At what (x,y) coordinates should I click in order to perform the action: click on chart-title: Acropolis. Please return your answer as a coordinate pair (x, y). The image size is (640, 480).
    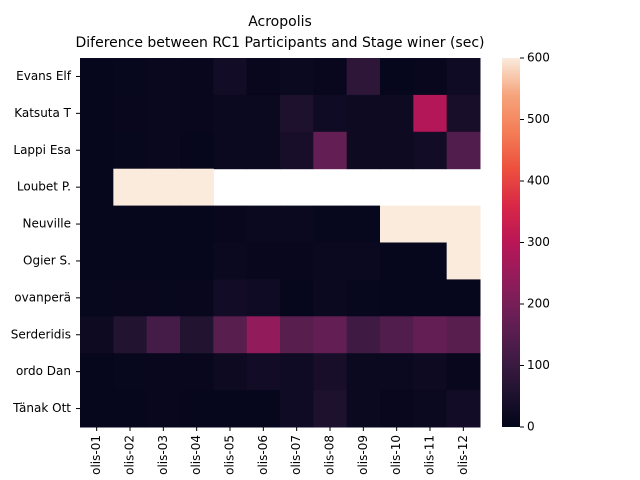
    Looking at the image, I should click on (280, 22).